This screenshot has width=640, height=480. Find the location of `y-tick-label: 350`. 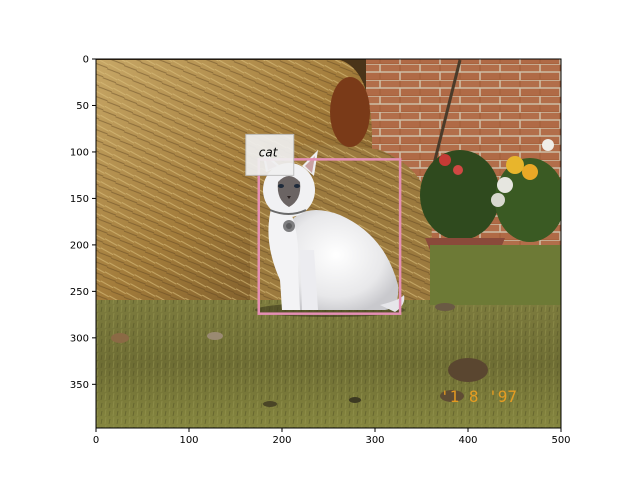

y-tick-label: 350 is located at coordinates (79, 385).